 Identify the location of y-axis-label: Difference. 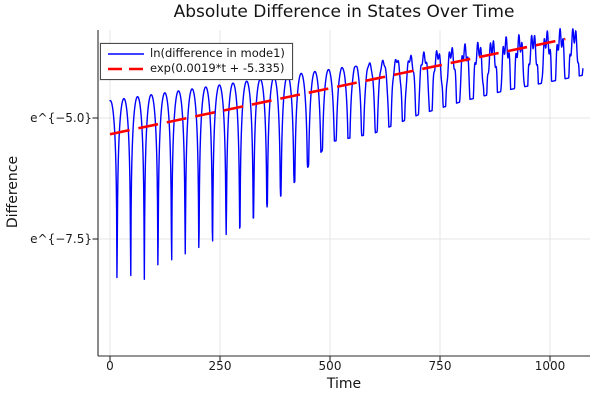
(13, 192).